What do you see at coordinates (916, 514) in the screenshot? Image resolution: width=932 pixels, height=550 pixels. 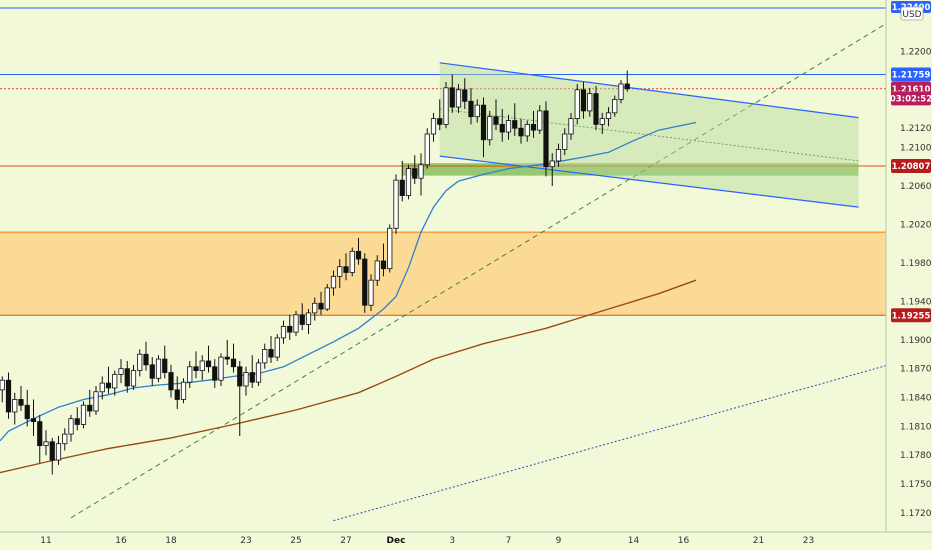 I see `price-tick-14: 1.17200` at bounding box center [916, 514].